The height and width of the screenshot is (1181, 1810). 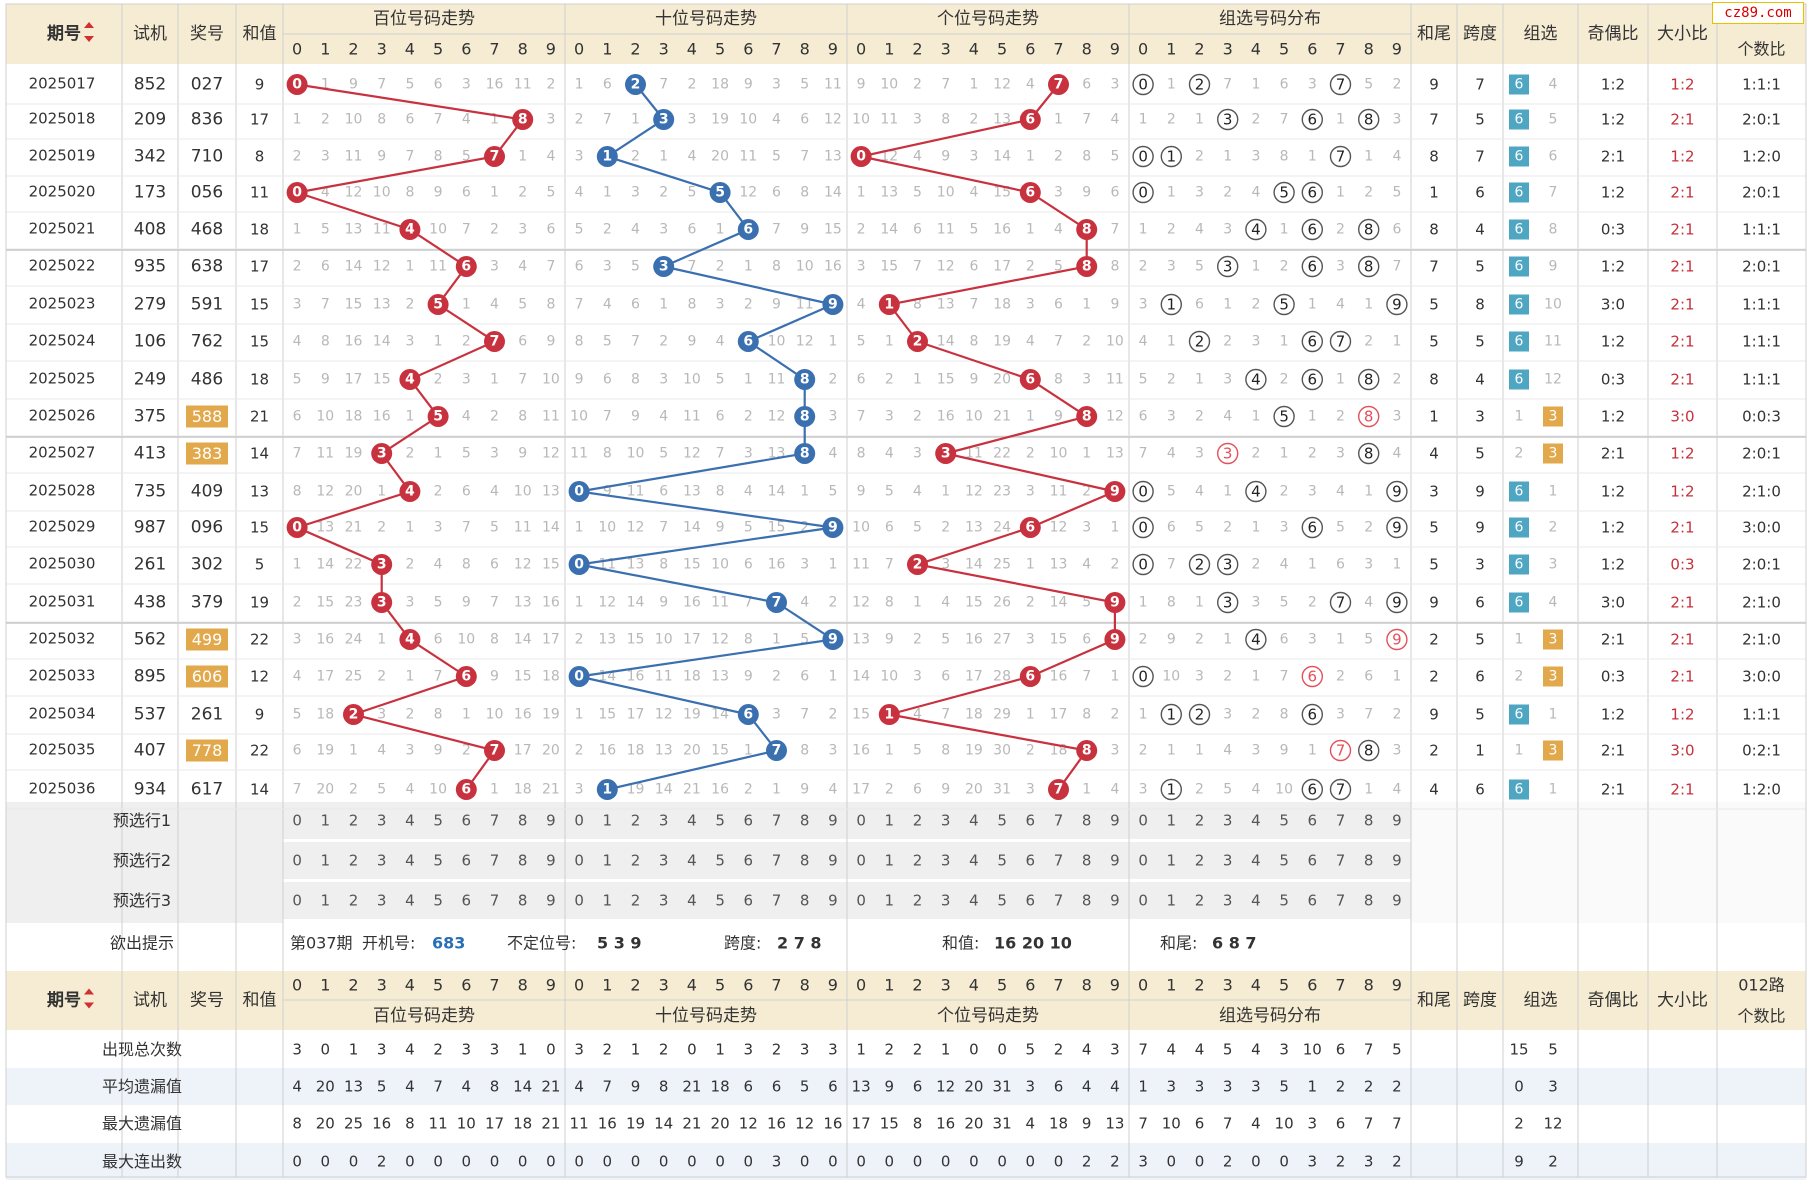 I want to click on lu-cell: 3:0:0, so click(x=1761, y=528).